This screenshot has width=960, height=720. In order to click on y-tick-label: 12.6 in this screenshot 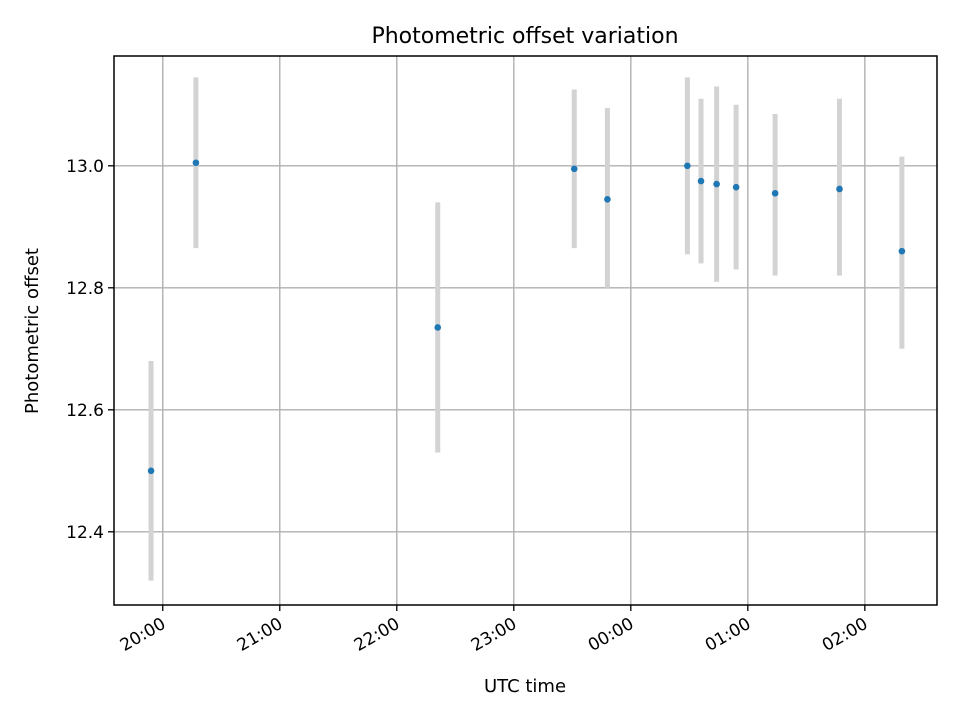, I will do `click(85, 411)`.